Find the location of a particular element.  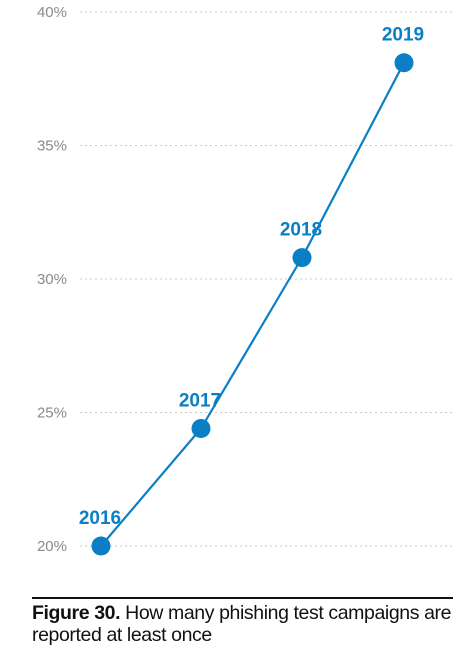

y-tick-label: 30% is located at coordinates (52, 279).